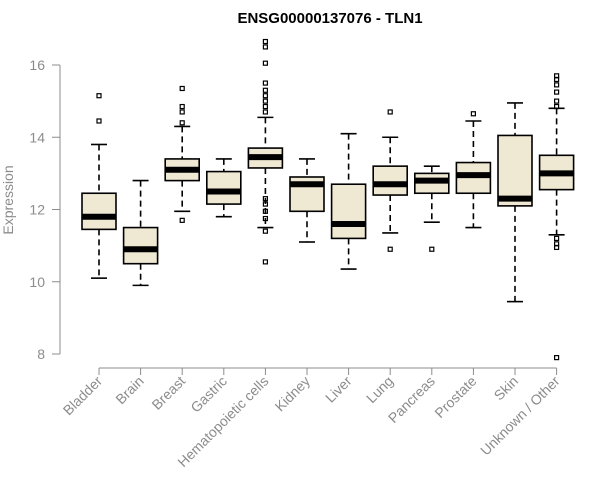 Image resolution: width=600 pixels, height=500 pixels. Describe the element at coordinates (379, 389) in the screenshot. I see `x-tick-label: Lung` at that location.